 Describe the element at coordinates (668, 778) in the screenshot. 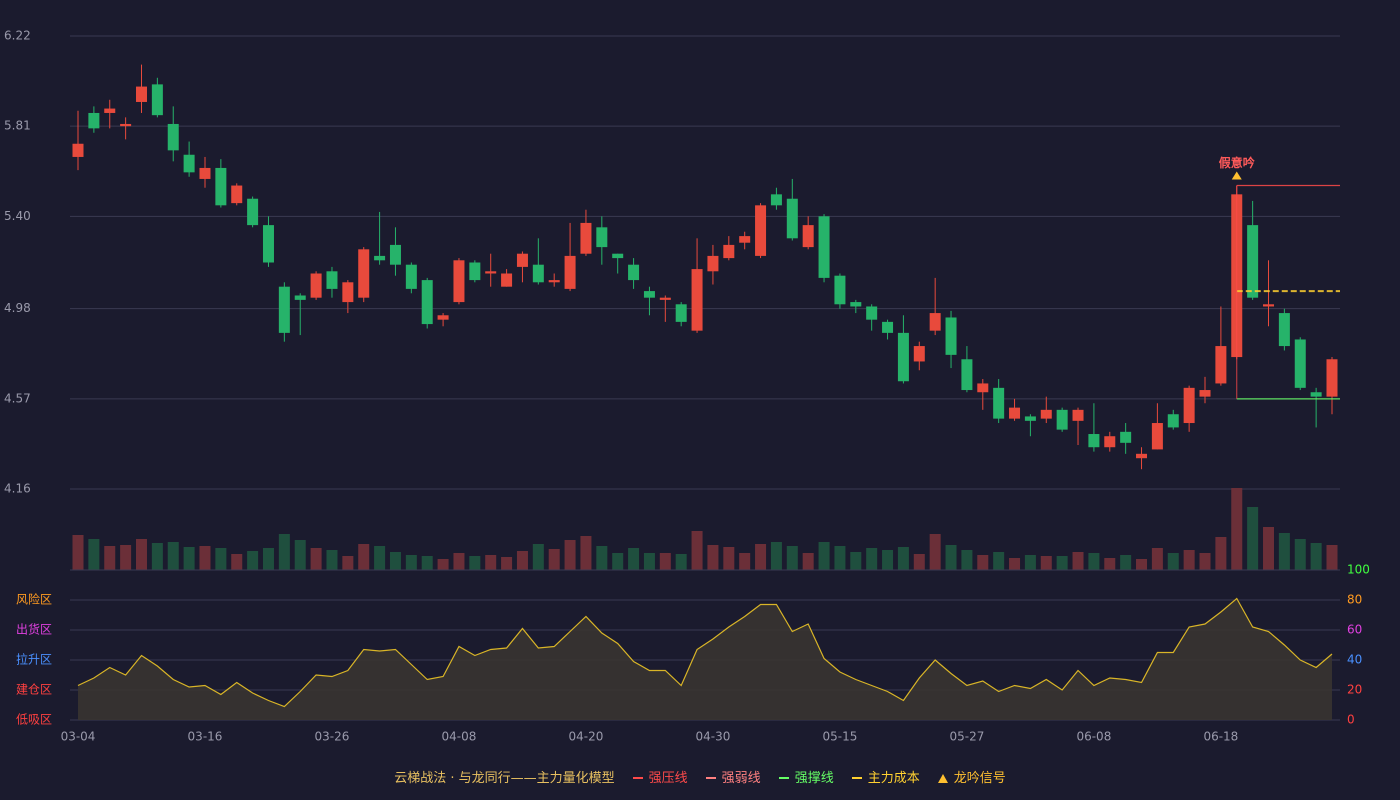

I see `legend-label: 强压线` at that location.